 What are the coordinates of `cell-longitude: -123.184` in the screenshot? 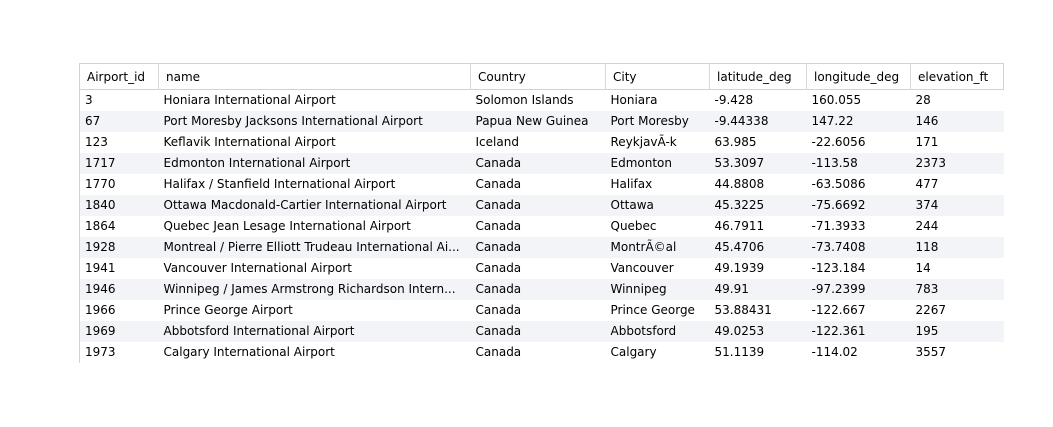 It's located at (858, 268).